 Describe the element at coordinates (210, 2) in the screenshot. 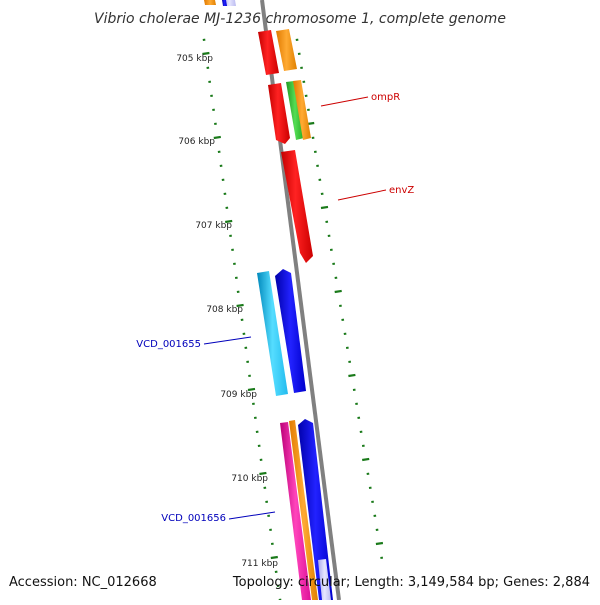

I see `gene-orange-top` at that location.